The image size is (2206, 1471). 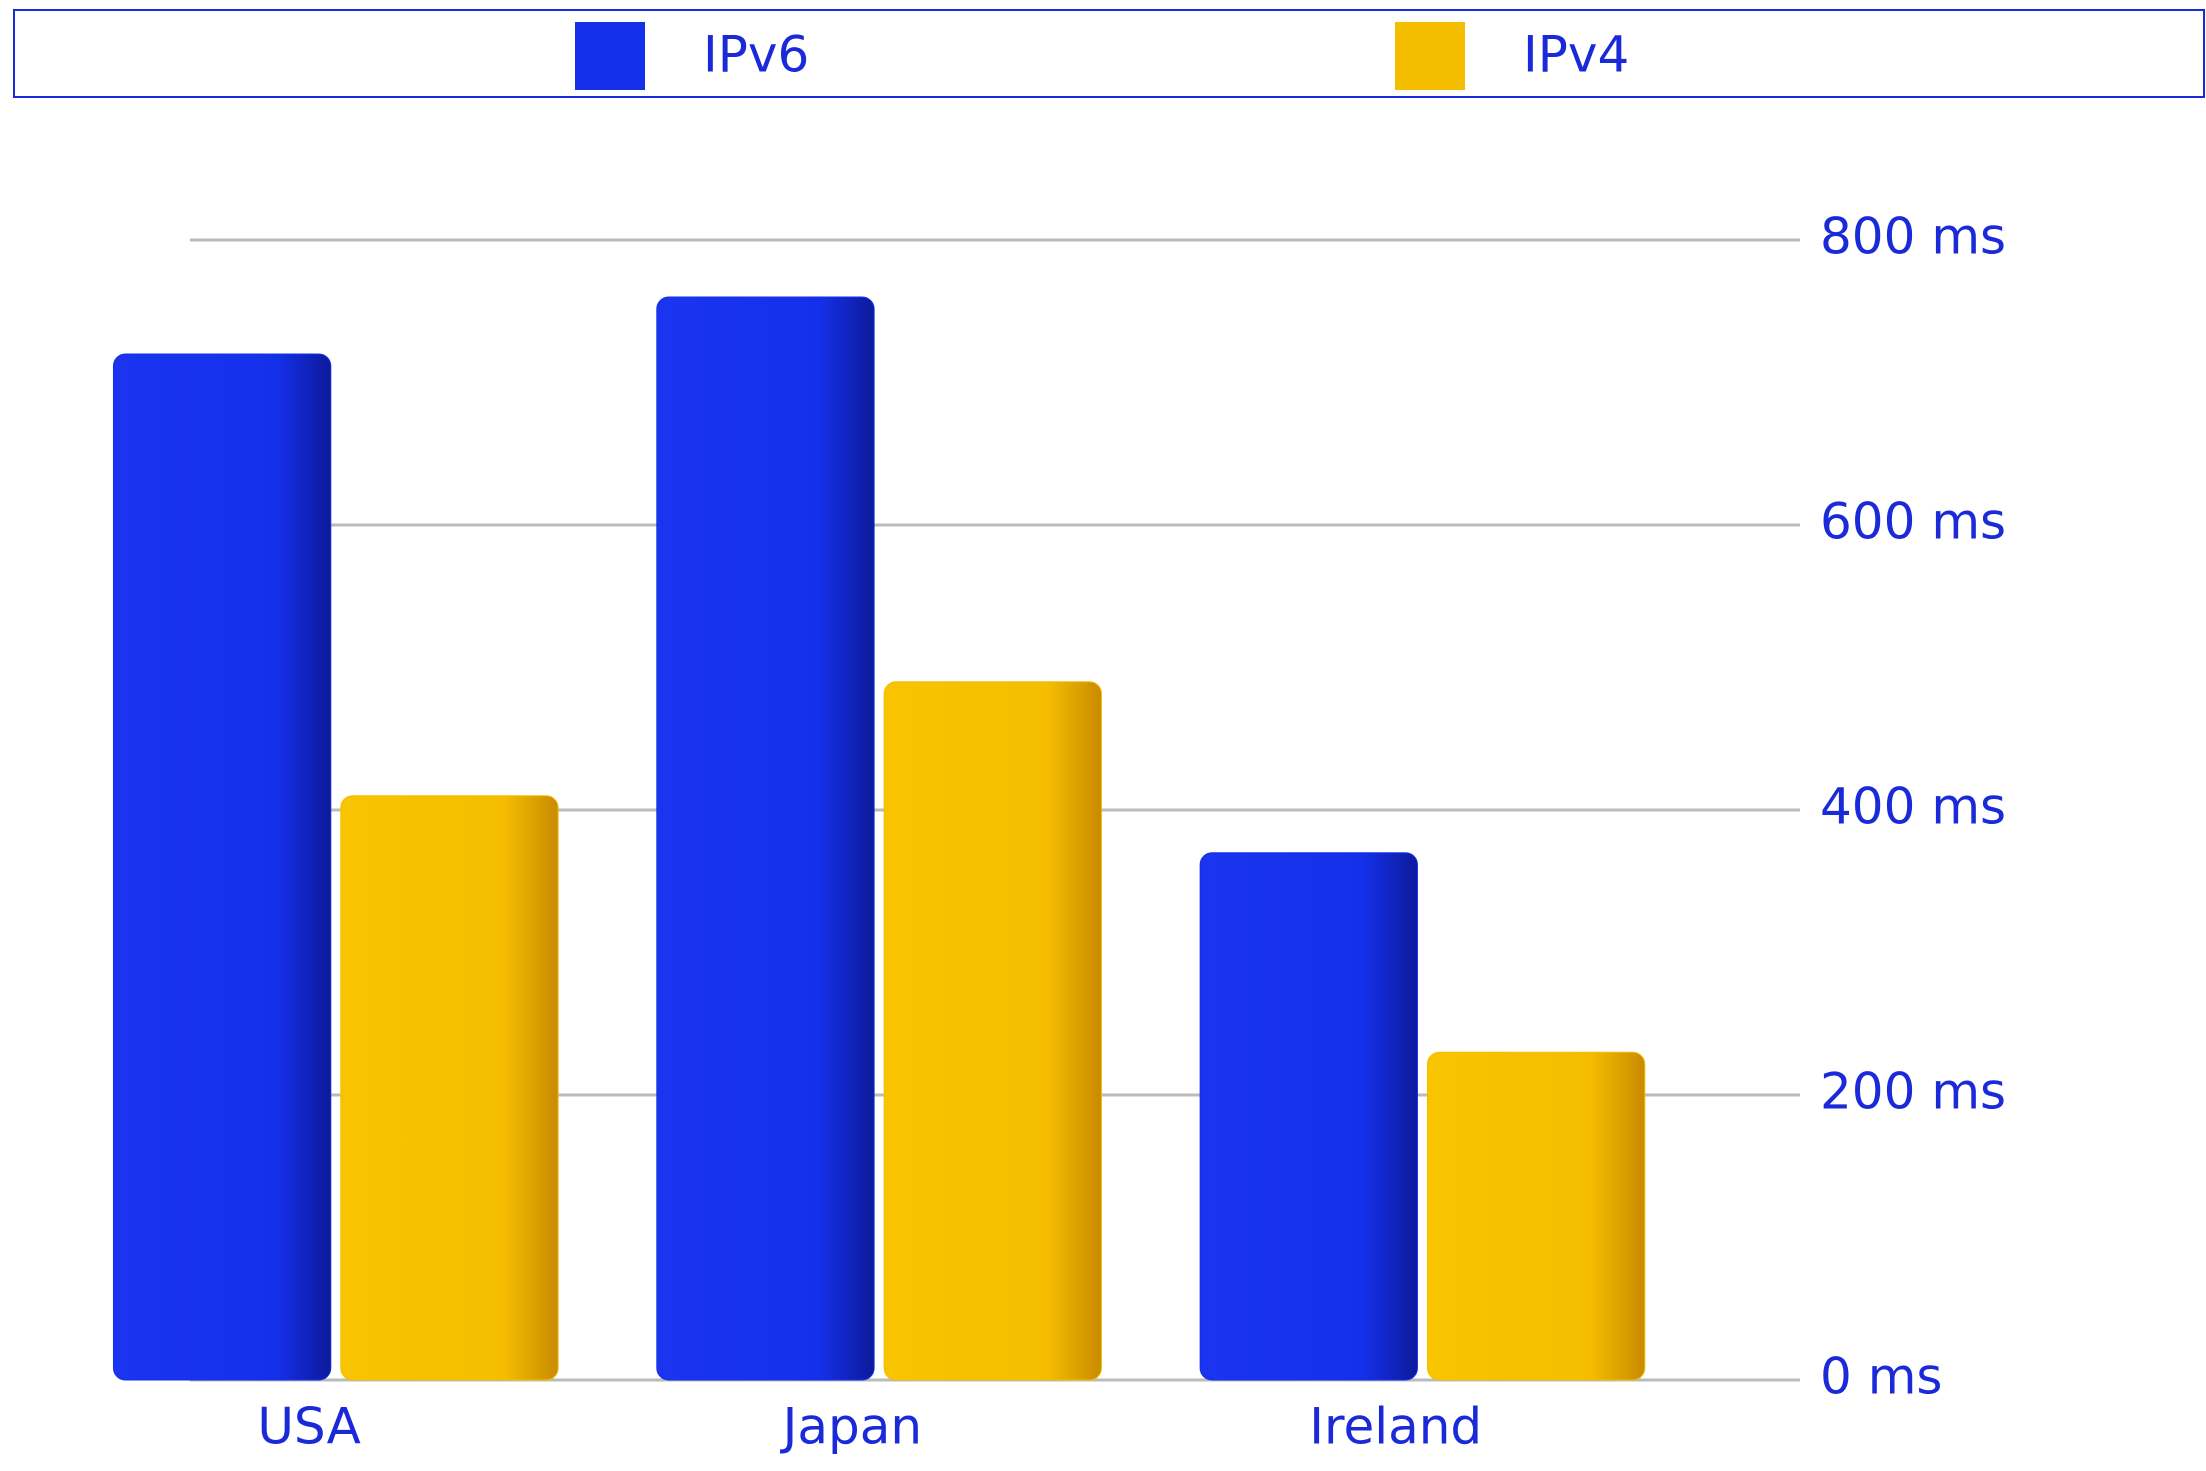 What do you see at coordinates (1913, 1092) in the screenshot?
I see `y-tick-label: 200 ms` at bounding box center [1913, 1092].